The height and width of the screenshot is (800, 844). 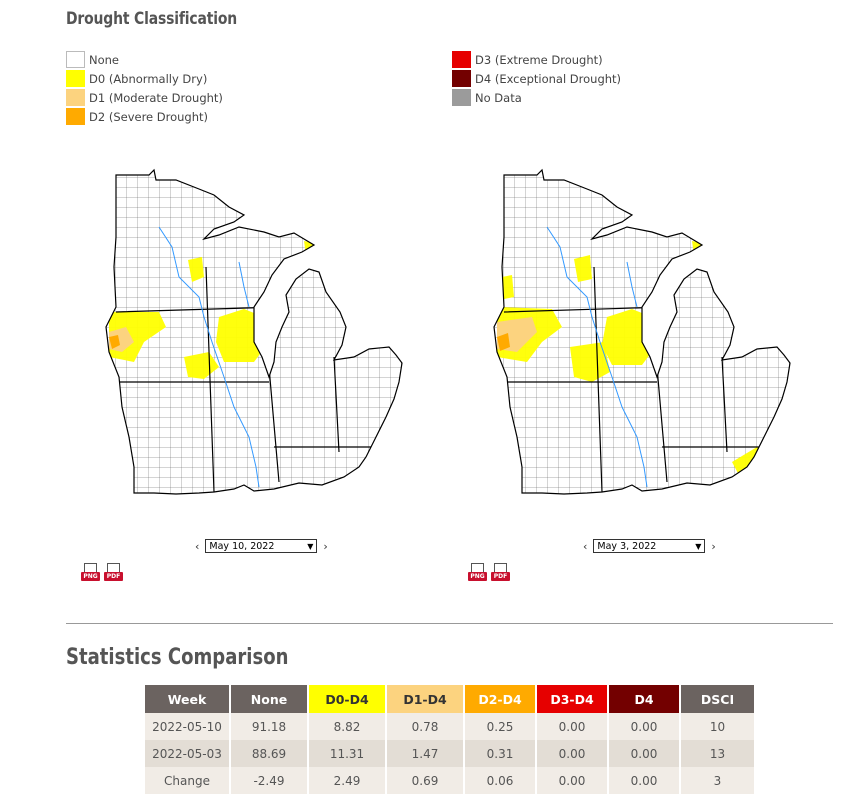 What do you see at coordinates (508, 287) in the screenshot?
I see `d0-area-minnesota-west` at bounding box center [508, 287].